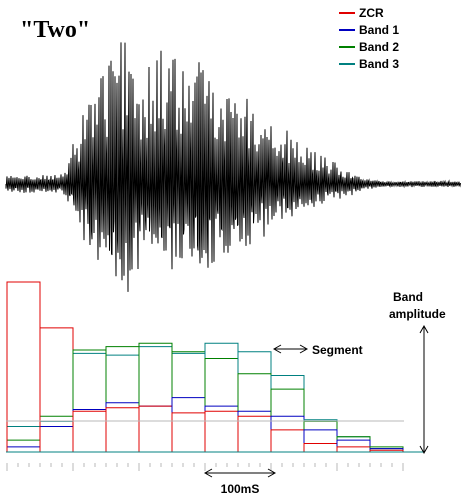 The height and width of the screenshot is (498, 463). I want to click on legend-label-band3: Band 3, so click(379, 64).